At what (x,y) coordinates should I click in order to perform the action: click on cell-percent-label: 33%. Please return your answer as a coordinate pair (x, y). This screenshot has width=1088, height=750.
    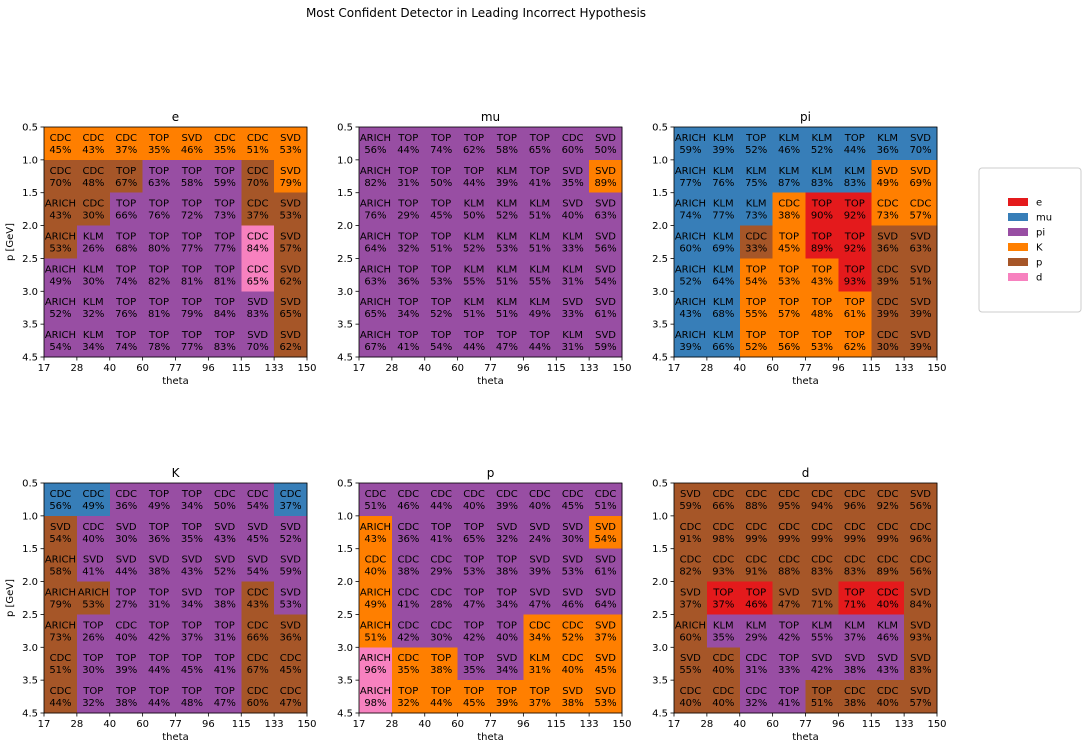
    Looking at the image, I should click on (789, 670).